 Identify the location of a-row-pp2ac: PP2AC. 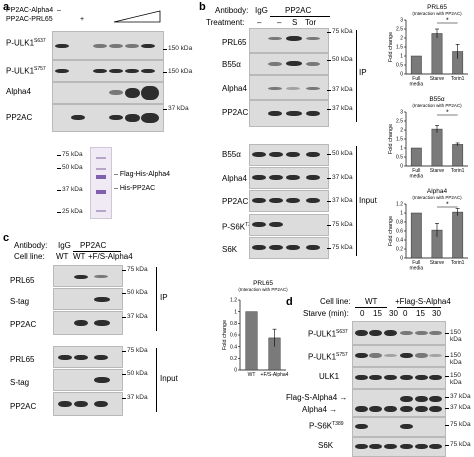
(19, 117).